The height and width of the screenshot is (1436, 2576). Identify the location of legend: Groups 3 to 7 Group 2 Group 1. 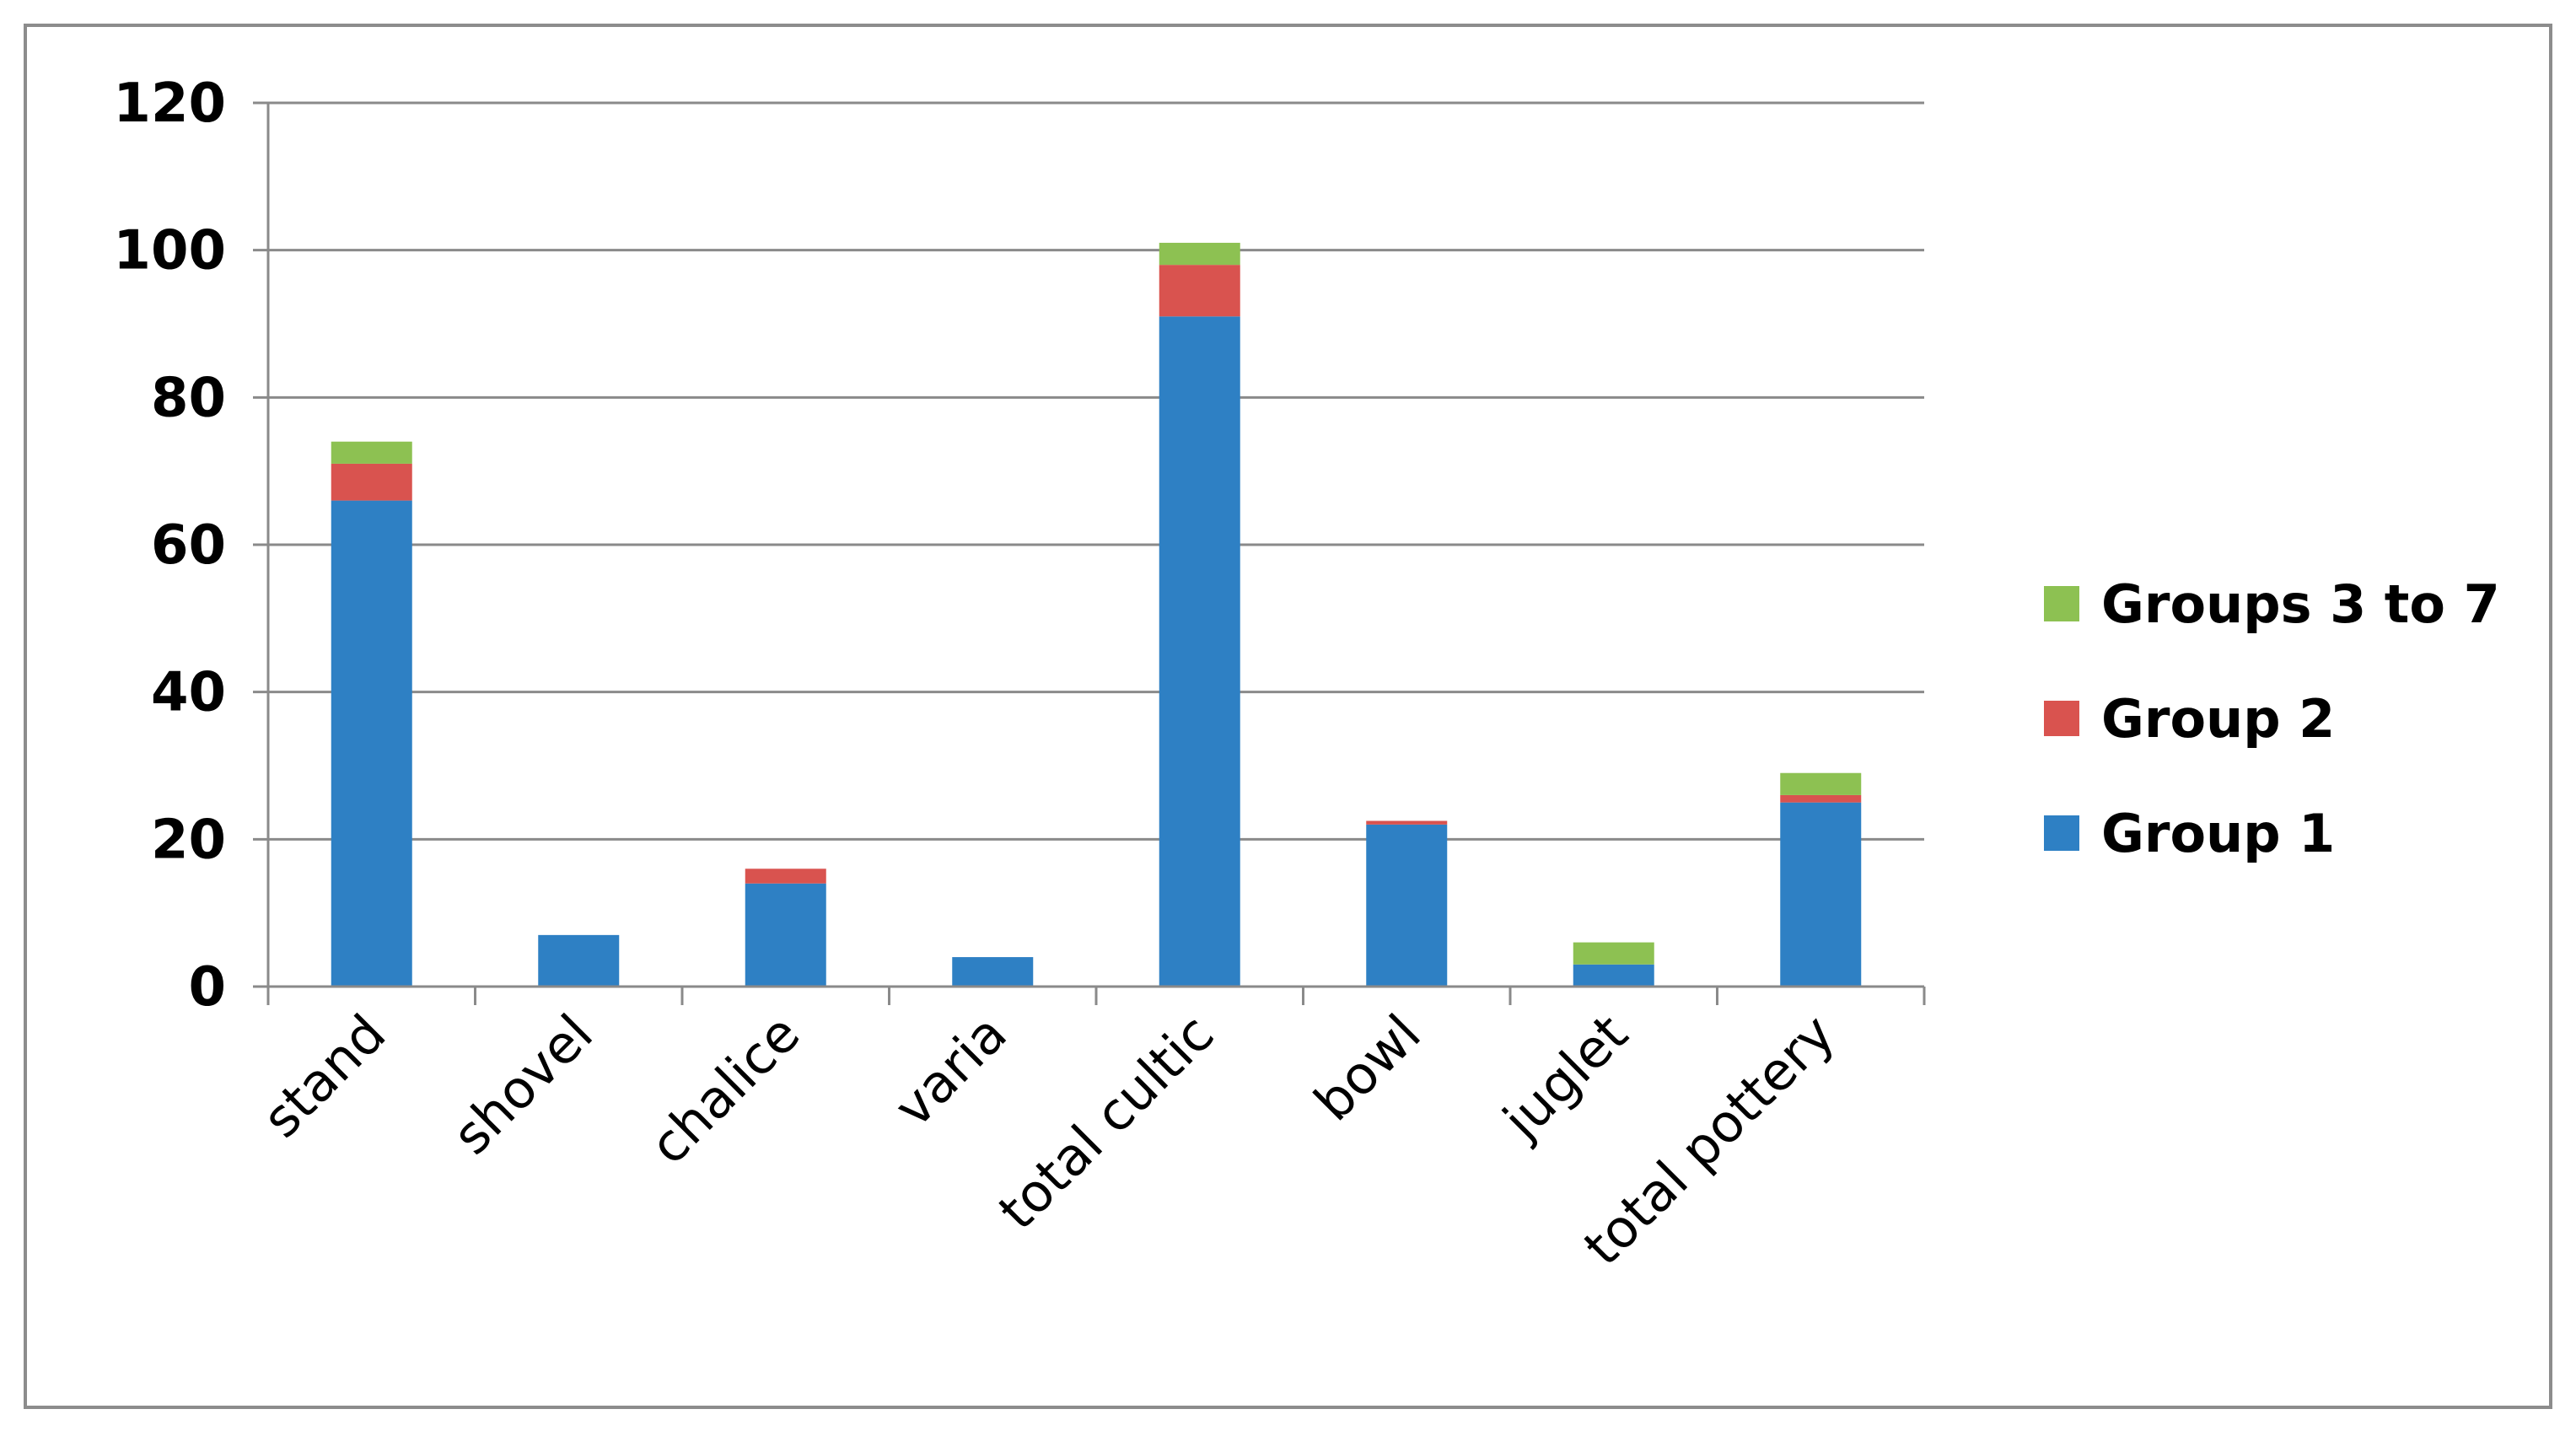
(2272, 718).